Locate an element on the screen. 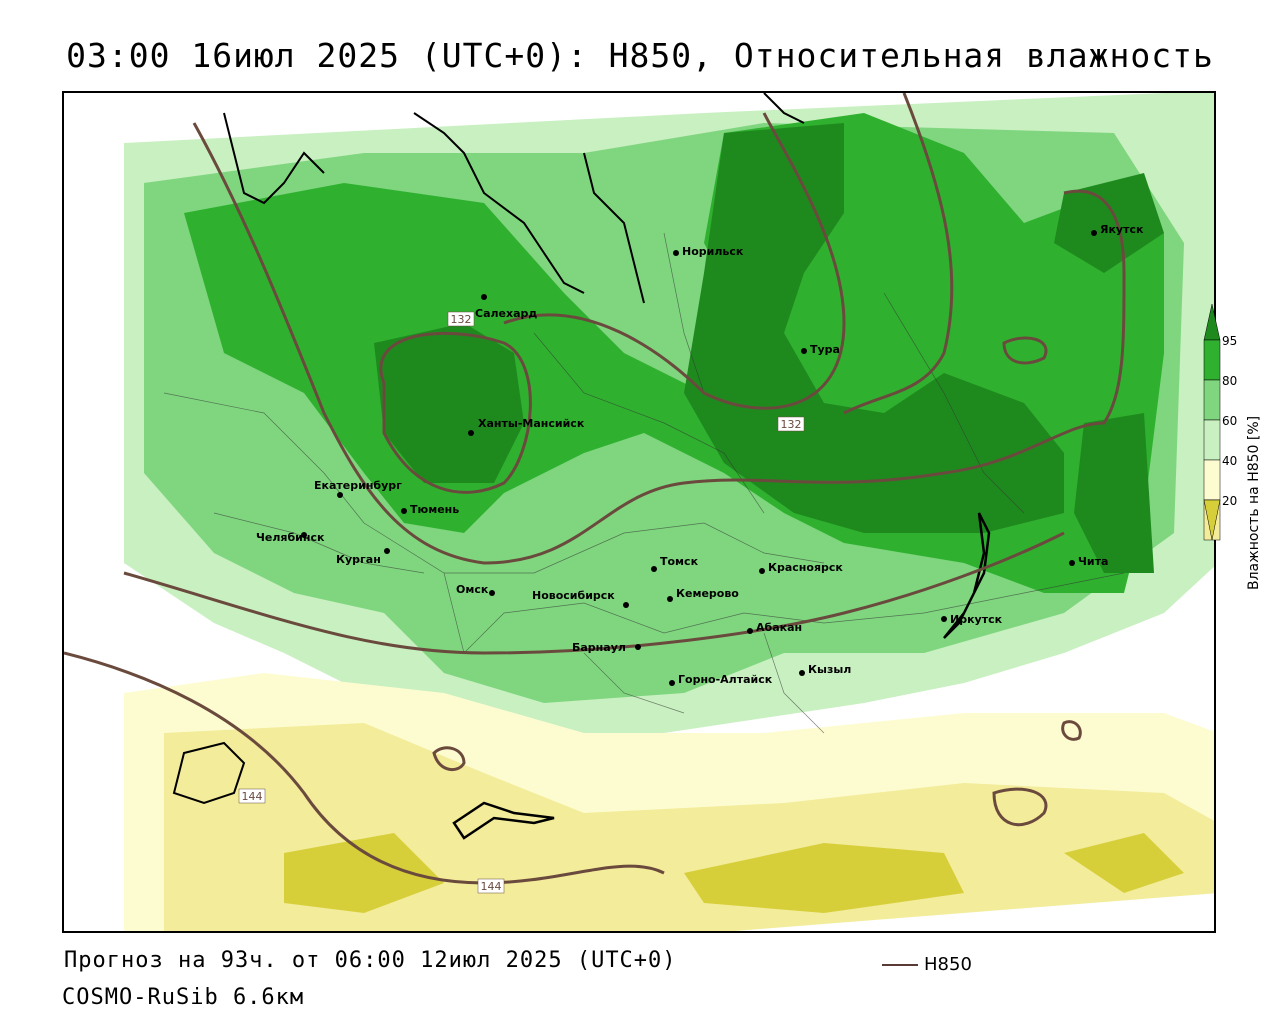  city-tyumen: Тюмень is located at coordinates (430, 509).